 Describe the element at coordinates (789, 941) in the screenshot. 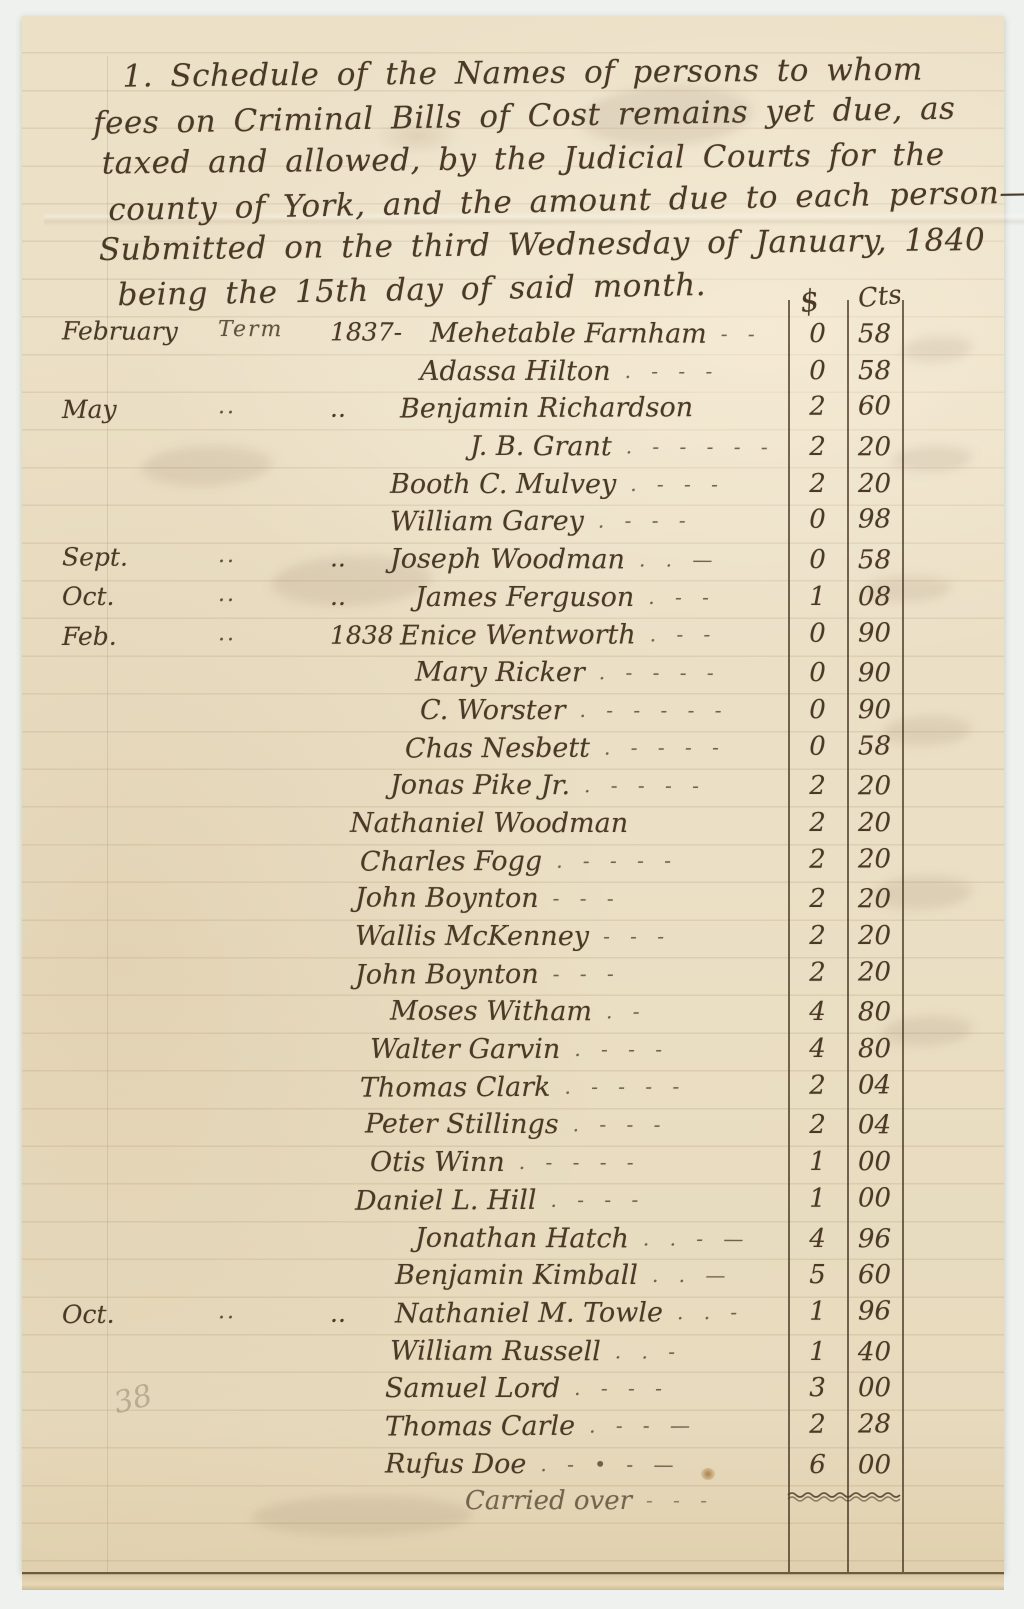

I see `column-rule-left` at that location.